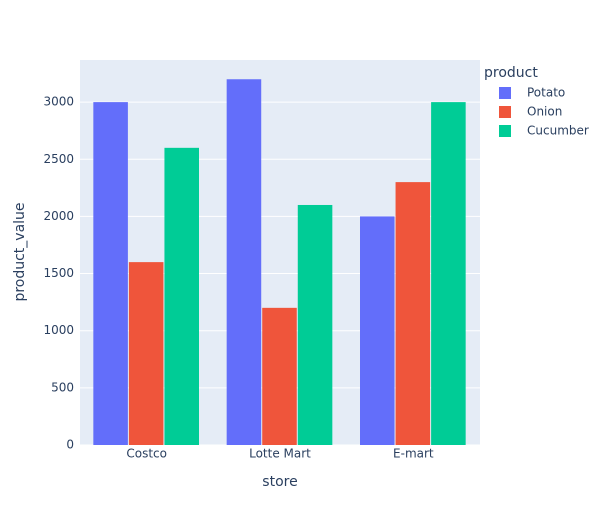  Describe the element at coordinates (279, 482) in the screenshot. I see `x-axis-title: store` at that location.